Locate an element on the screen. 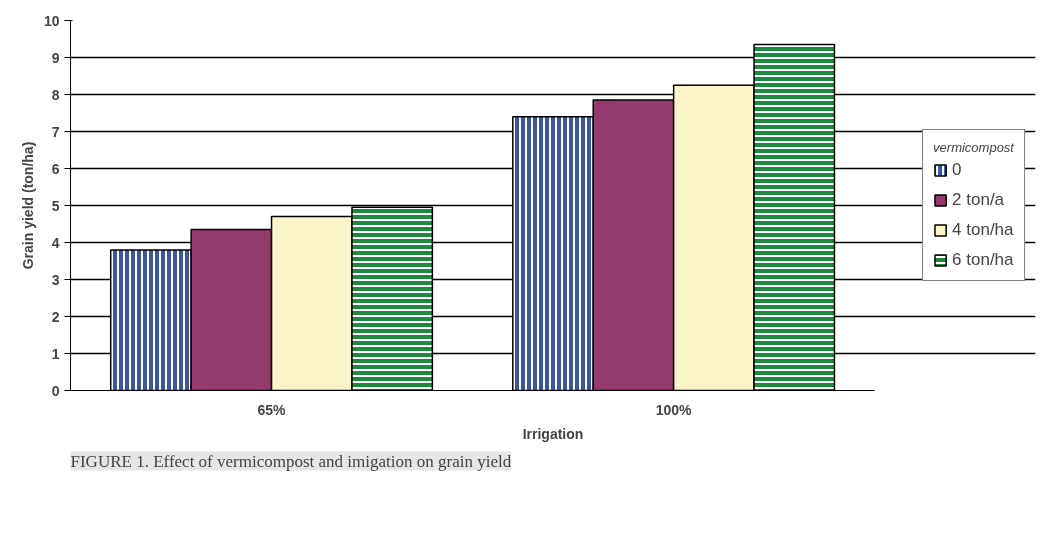  y-tick-label: 1 is located at coordinates (55, 353).